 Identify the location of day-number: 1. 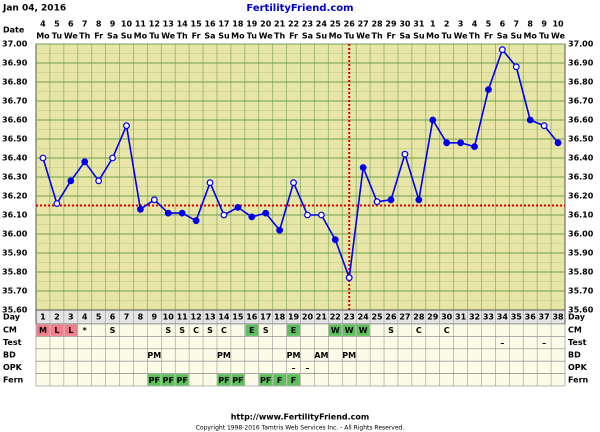
(43, 317).